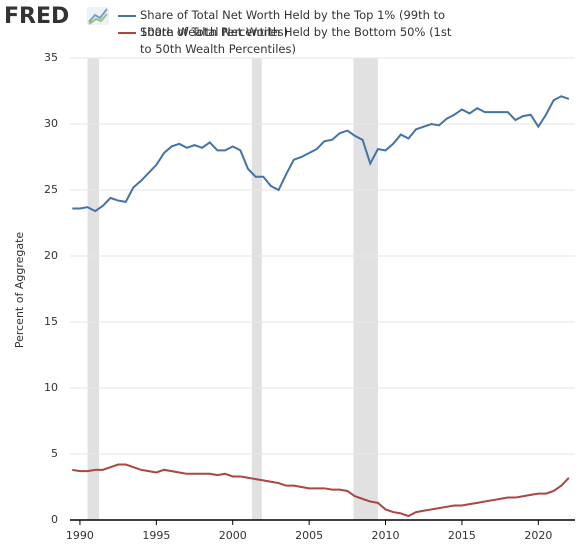 This screenshot has width=583, height=550. Describe the element at coordinates (19, 290) in the screenshot. I see `y-axis-label: Percent of Aggregate` at that location.